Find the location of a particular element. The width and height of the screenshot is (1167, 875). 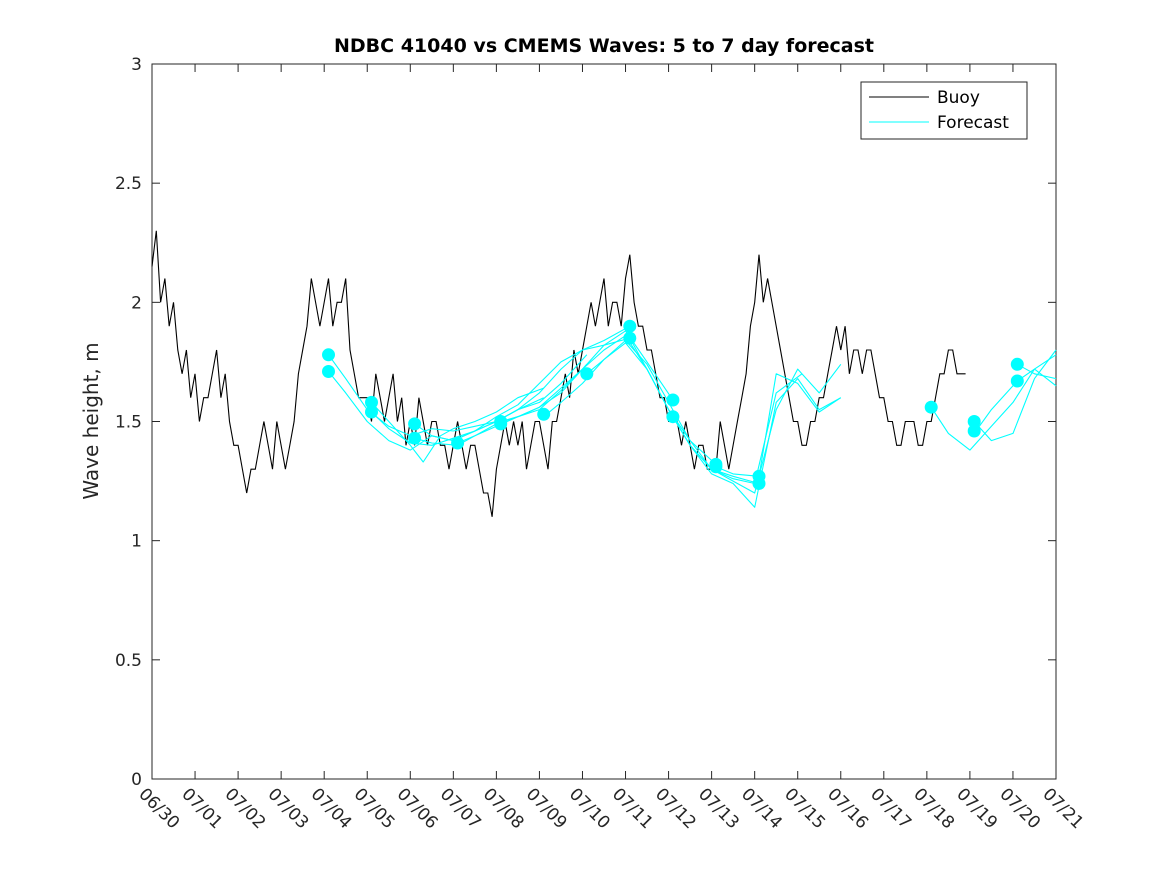

x-tick-label: 07/16 is located at coordinates (847, 808).